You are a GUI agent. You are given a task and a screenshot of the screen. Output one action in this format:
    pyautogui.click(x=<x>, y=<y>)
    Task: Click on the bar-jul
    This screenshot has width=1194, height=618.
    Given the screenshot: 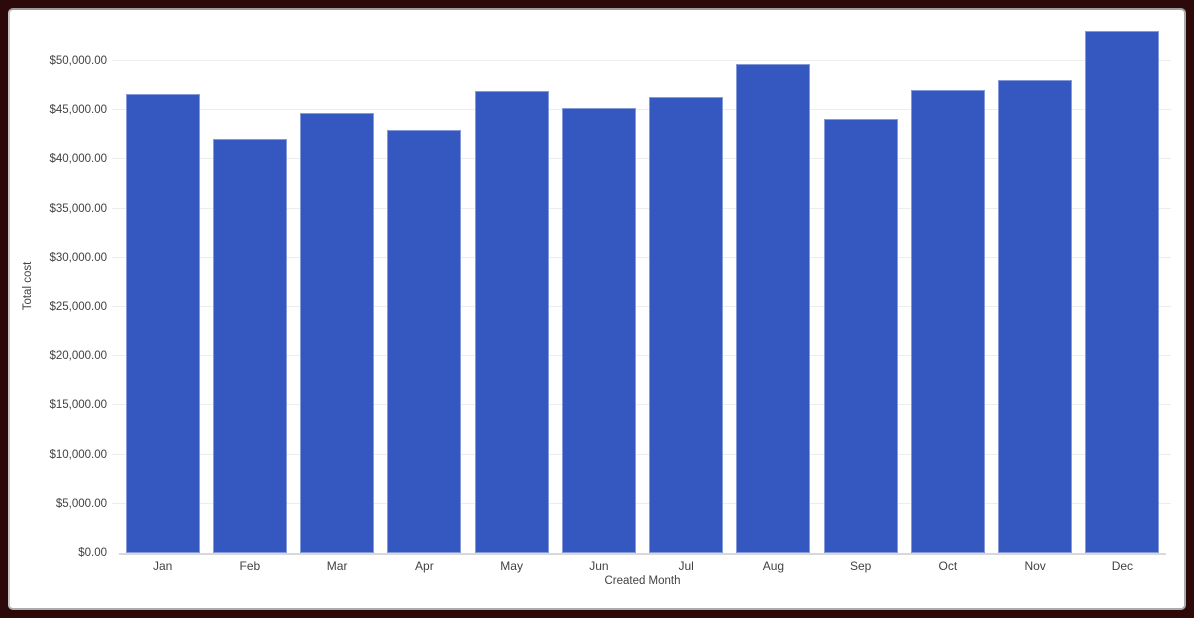 What is the action you would take?
    pyautogui.click(x=686, y=325)
    